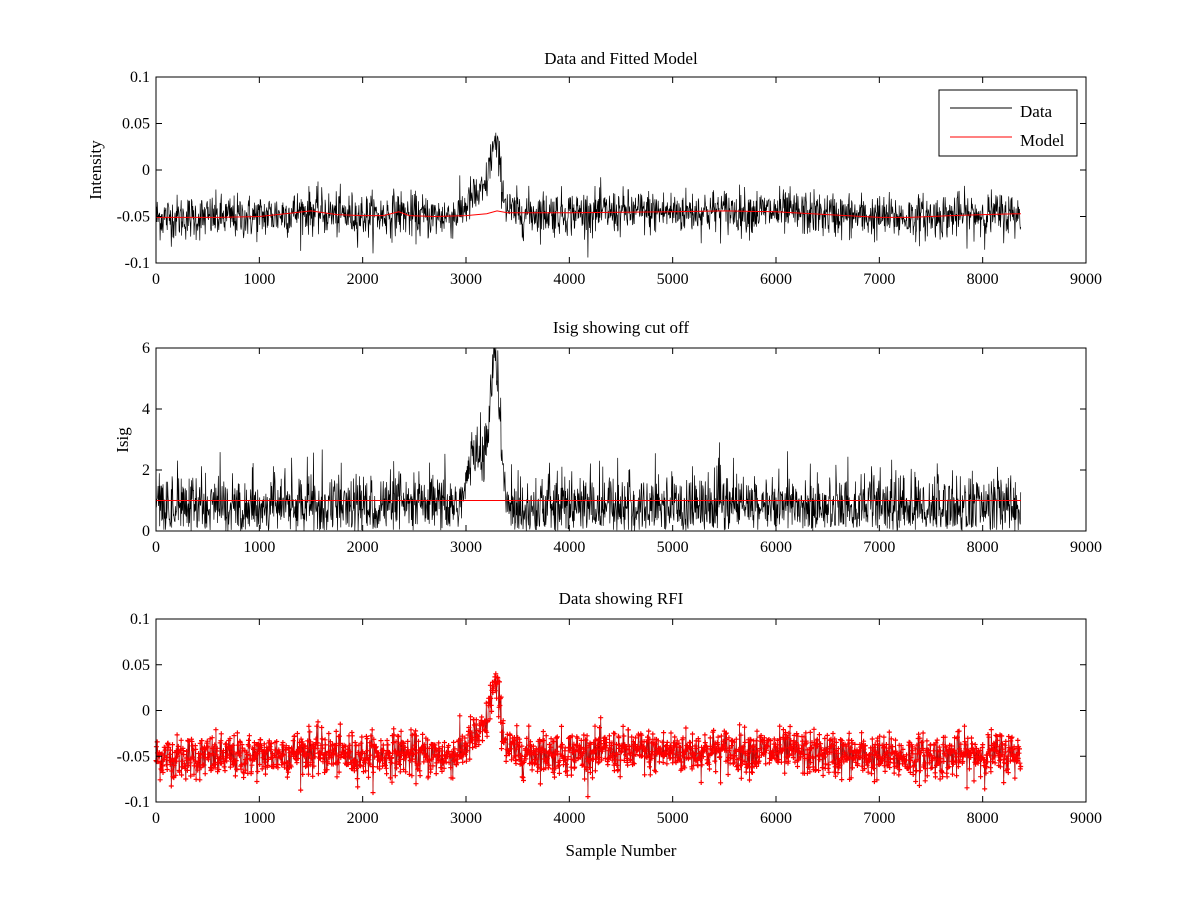 This screenshot has height=900, width=1200. Describe the element at coordinates (621, 327) in the screenshot. I see `chart-title: Isig showing cut off` at that location.